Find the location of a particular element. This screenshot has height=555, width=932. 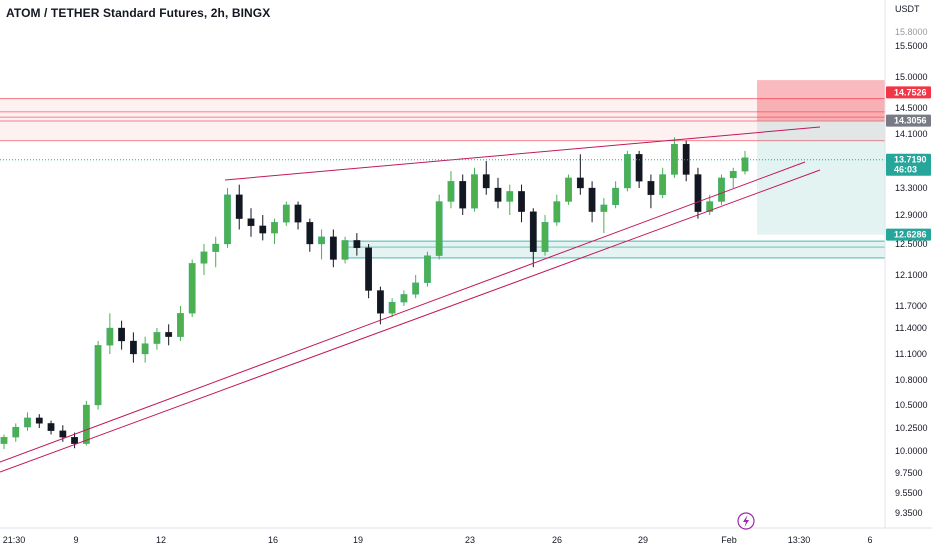

price-tick-6: 12.9000 is located at coordinates (911, 215).